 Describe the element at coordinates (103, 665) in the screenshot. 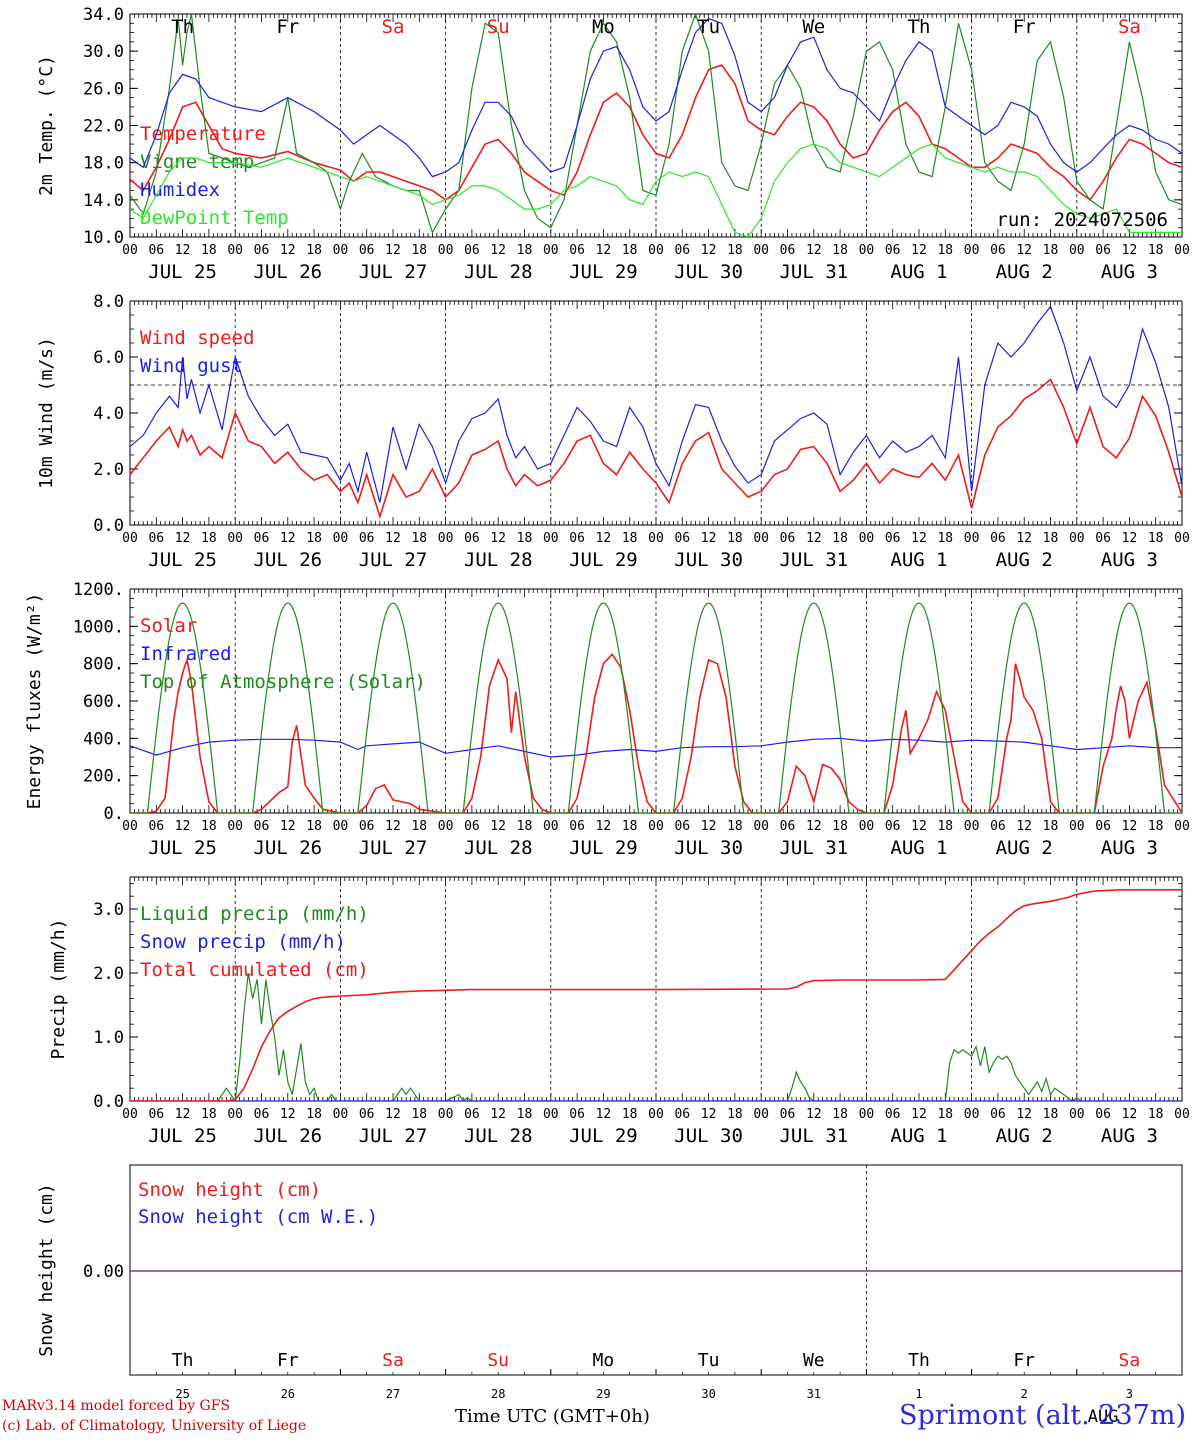

I see `y-tick-label: 800.` at that location.